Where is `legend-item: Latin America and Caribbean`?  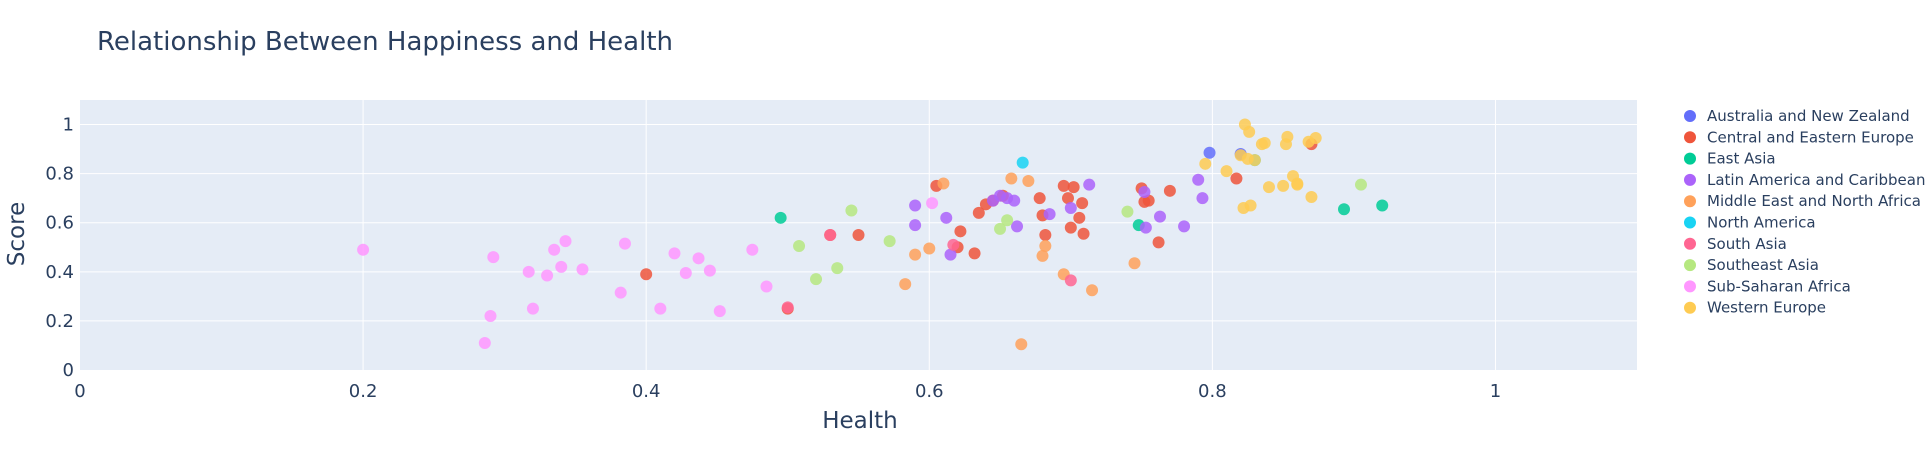
legend-item: Latin America and Caribbean is located at coordinates (1804, 180).